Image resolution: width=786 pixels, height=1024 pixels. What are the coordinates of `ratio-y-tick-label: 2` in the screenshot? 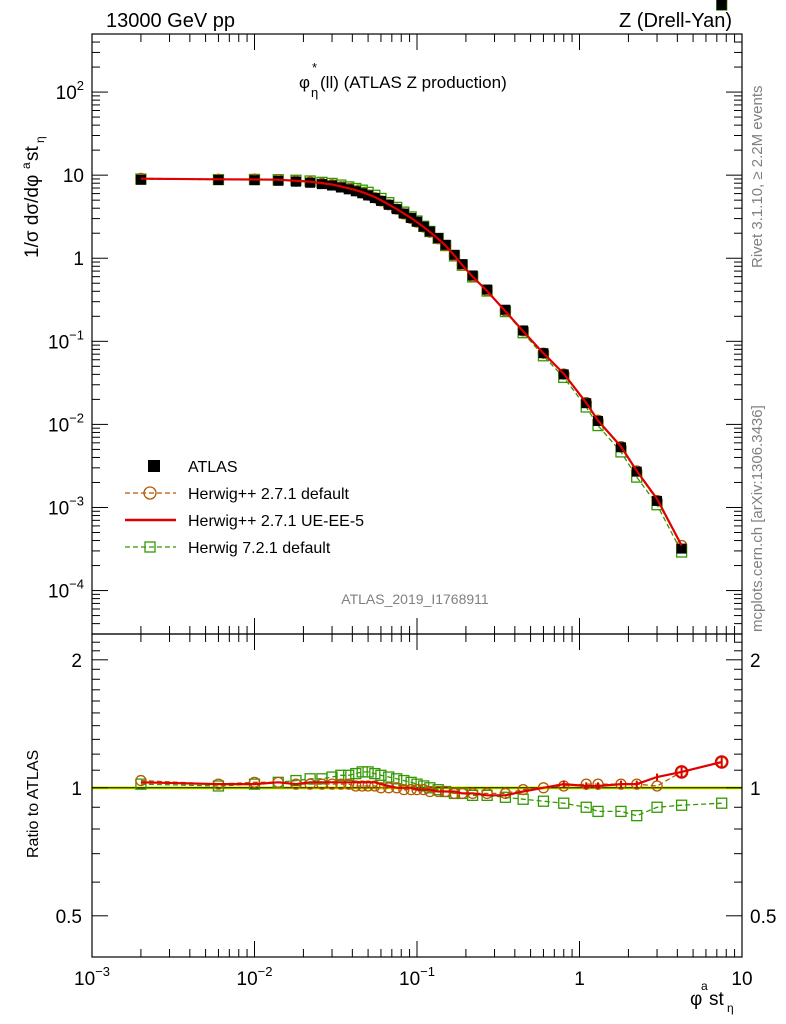 It's located at (76, 661).